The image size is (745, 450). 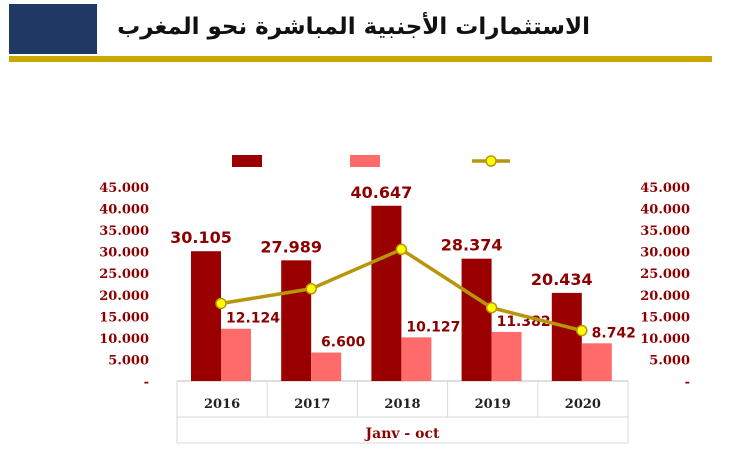 What do you see at coordinates (124, 339) in the screenshot?
I see `y-tick-left: 10.000` at bounding box center [124, 339].